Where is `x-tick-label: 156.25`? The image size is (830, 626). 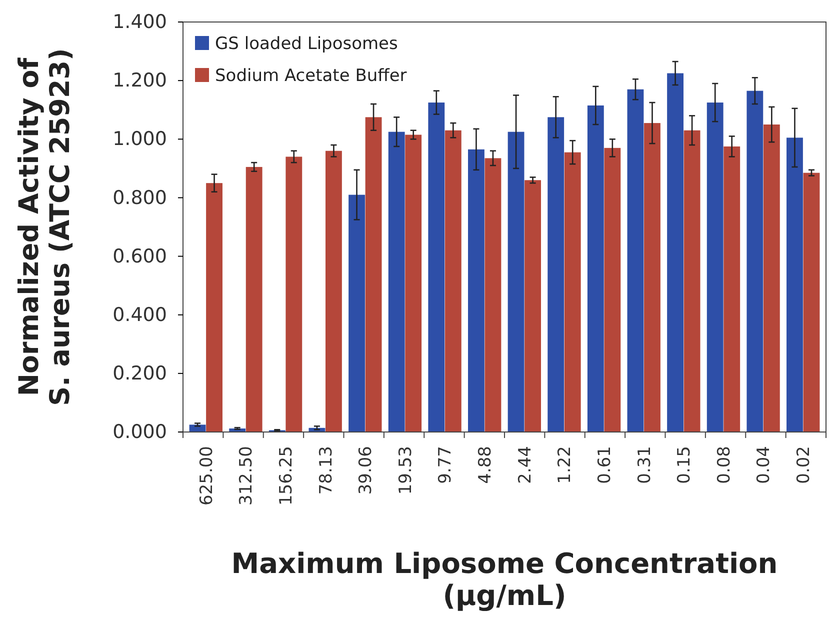
x-tick-label: 156.25 is located at coordinates (286, 476).